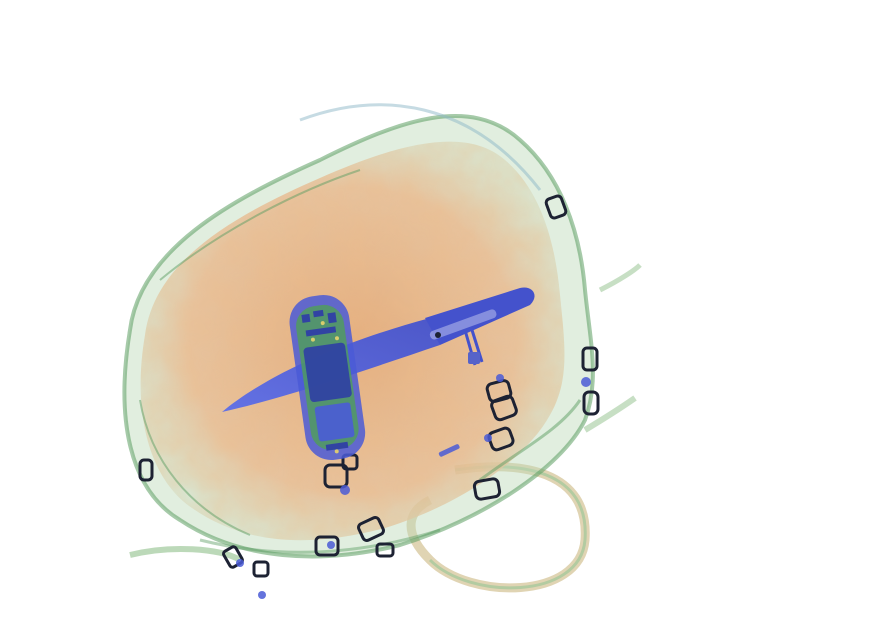 Image resolution: width=888 pixels, height=640 pixels. Describe the element at coordinates (327, 377) in the screenshot. I see `mobile-phone` at that location.